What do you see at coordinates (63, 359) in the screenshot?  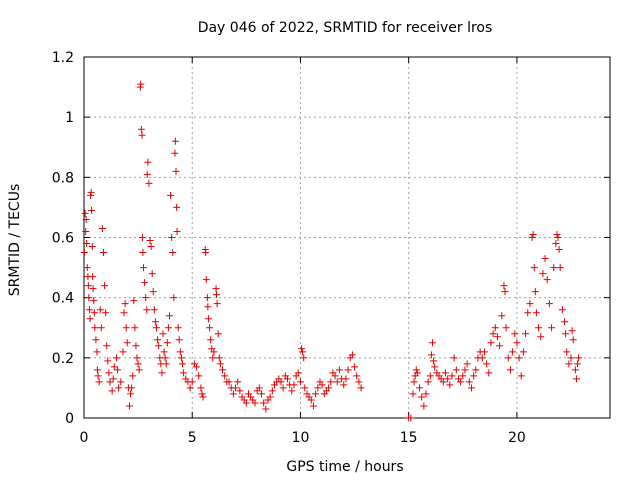 I see `y-tick-label: 0.2` at bounding box center [63, 359].